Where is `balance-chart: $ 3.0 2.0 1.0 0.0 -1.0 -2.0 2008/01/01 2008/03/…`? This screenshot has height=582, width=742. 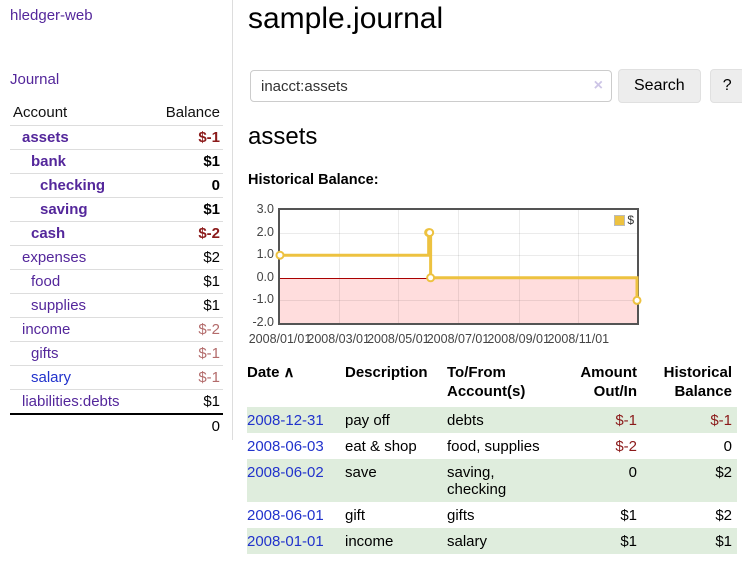
balance-chart: $ 3.0 2.0 1.0 0.0 -1.0 -2.0 2008/01/01 2008/03/… is located at coordinates (448, 276).